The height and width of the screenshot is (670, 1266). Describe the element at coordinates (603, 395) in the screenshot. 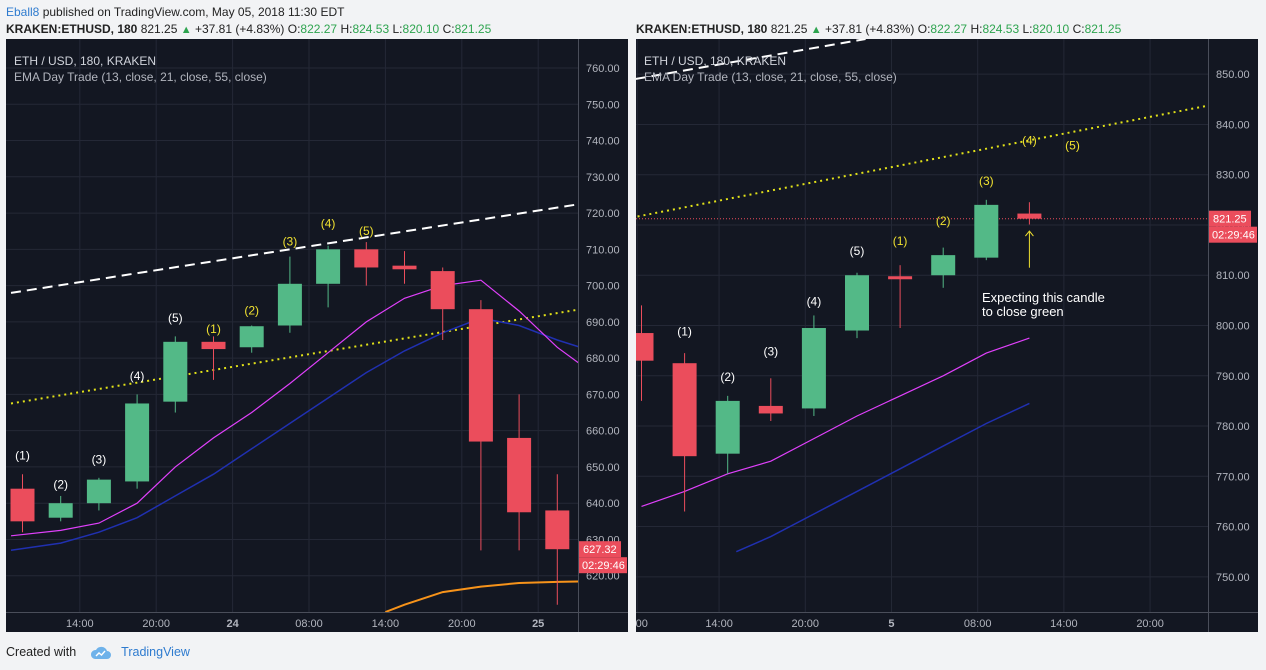

I see `y-tick-label: 670.00` at that location.